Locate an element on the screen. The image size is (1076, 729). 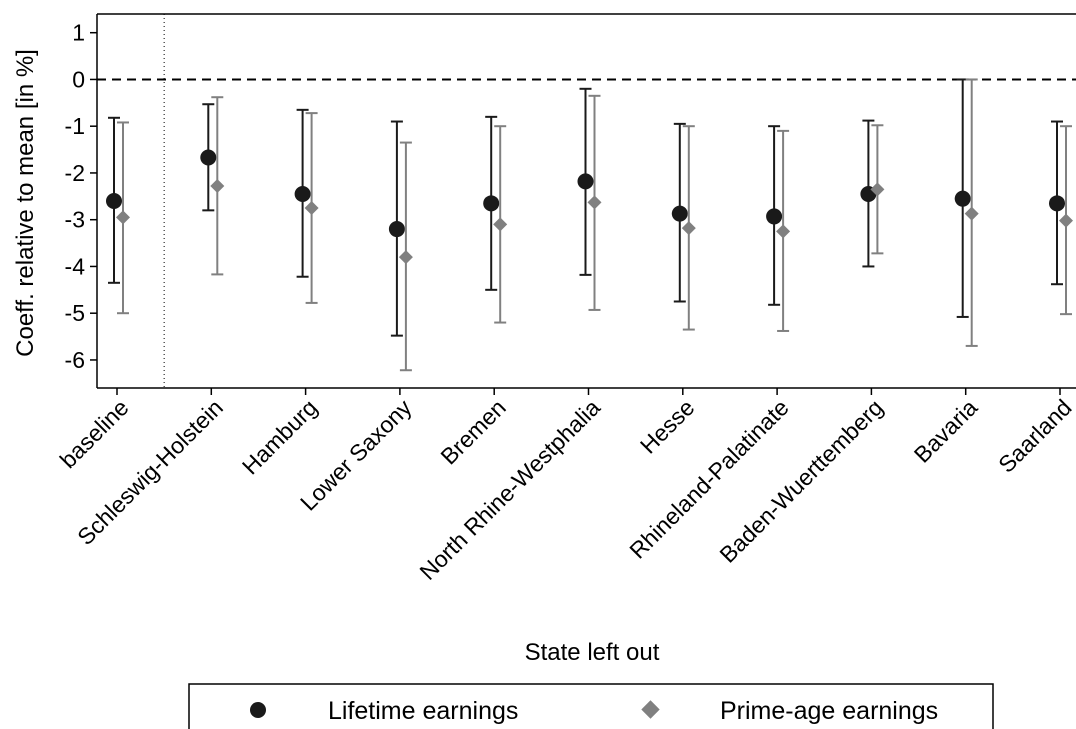
y-tick-label: -1 is located at coordinates (75, 126).